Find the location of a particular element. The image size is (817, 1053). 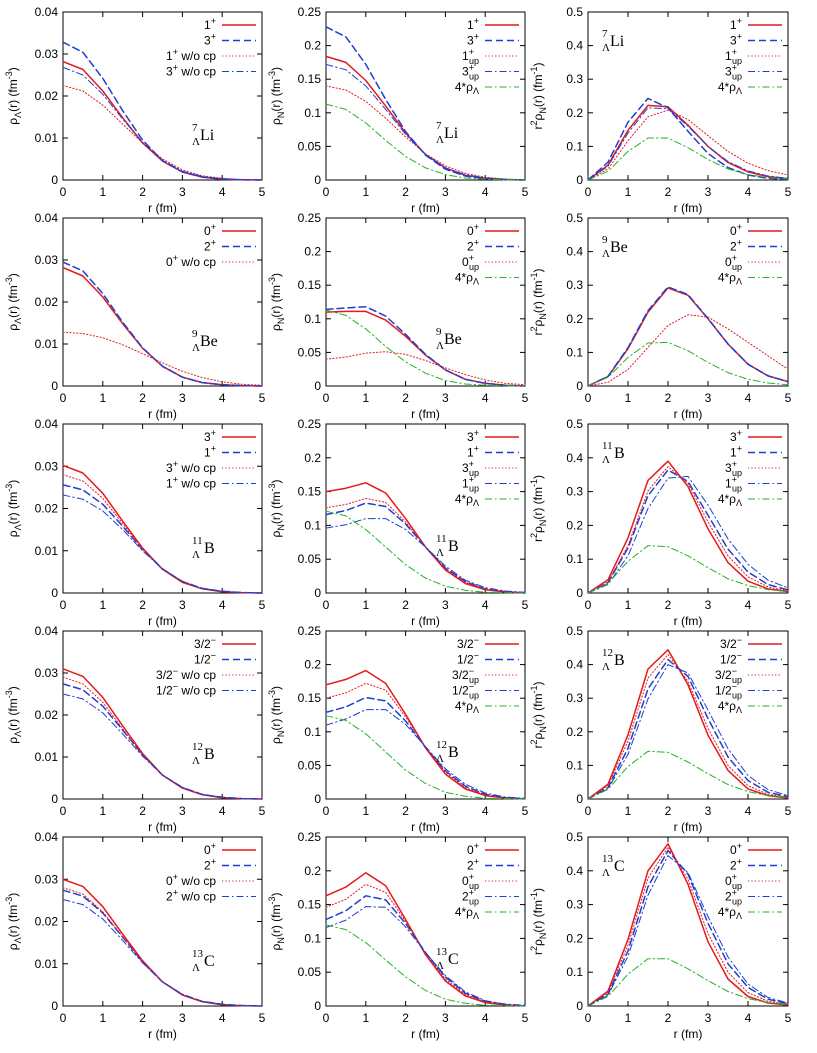

nucleus-mass: 12 is located at coordinates (197, 747).